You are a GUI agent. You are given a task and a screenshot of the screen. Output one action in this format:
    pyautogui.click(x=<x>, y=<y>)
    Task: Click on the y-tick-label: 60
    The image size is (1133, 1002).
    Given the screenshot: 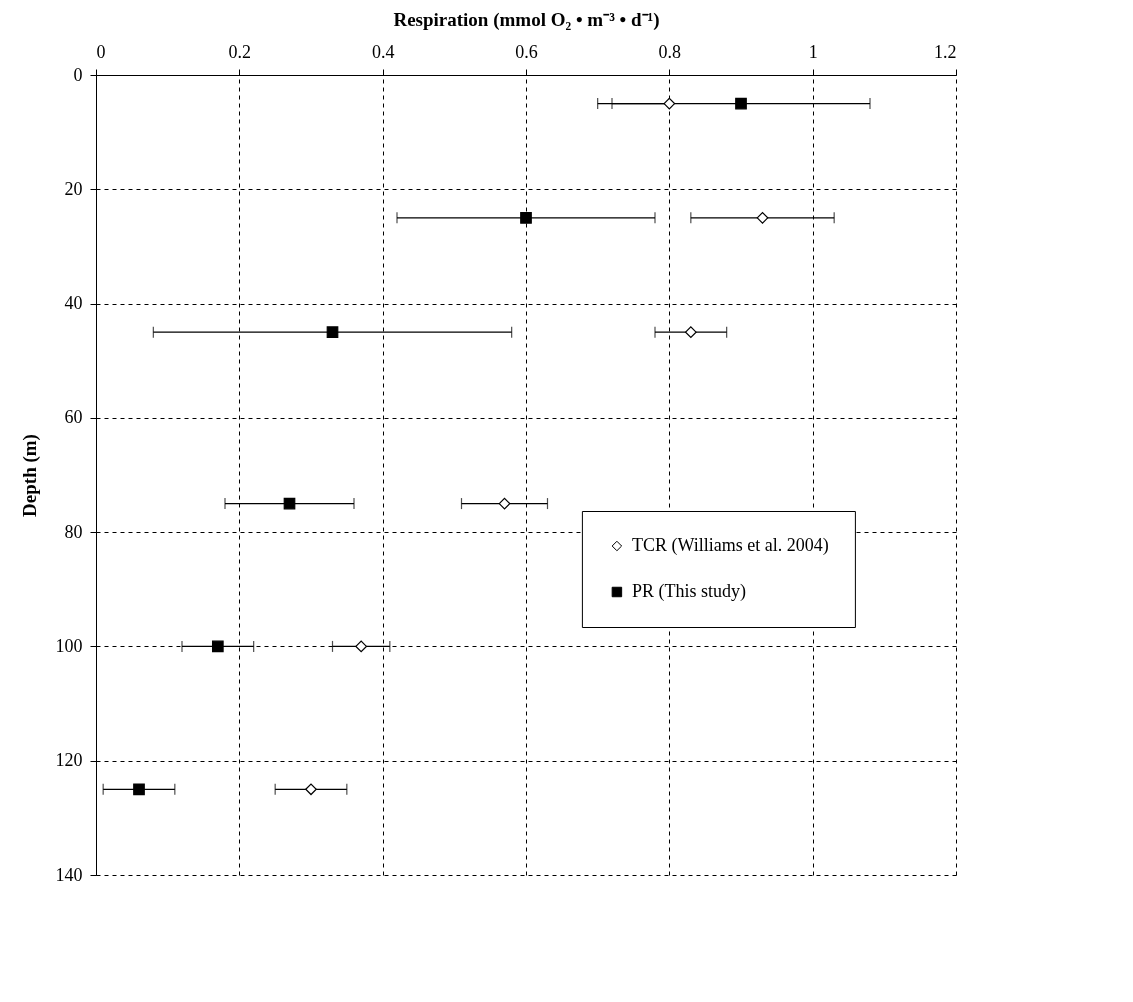 What is the action you would take?
    pyautogui.click(x=73, y=417)
    